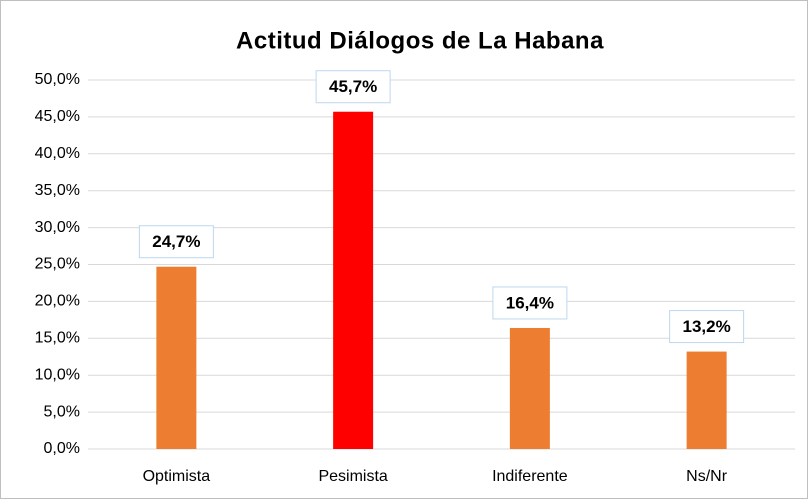 Image resolution: width=809 pixels, height=500 pixels. What do you see at coordinates (57, 153) in the screenshot?
I see `y-tick-label: 40,0%` at bounding box center [57, 153].